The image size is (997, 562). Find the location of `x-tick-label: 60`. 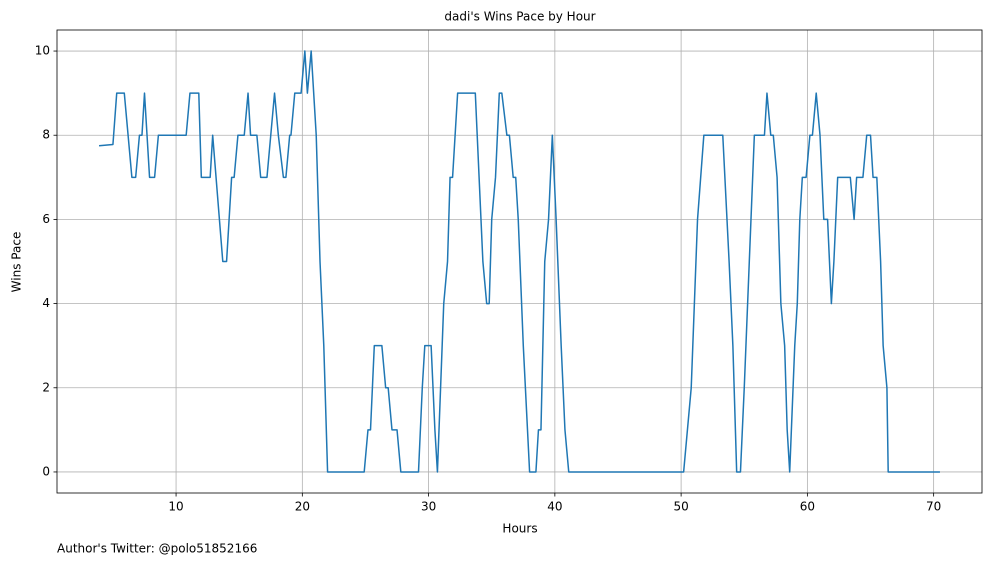

x-tick-label: 60 is located at coordinates (807, 507).